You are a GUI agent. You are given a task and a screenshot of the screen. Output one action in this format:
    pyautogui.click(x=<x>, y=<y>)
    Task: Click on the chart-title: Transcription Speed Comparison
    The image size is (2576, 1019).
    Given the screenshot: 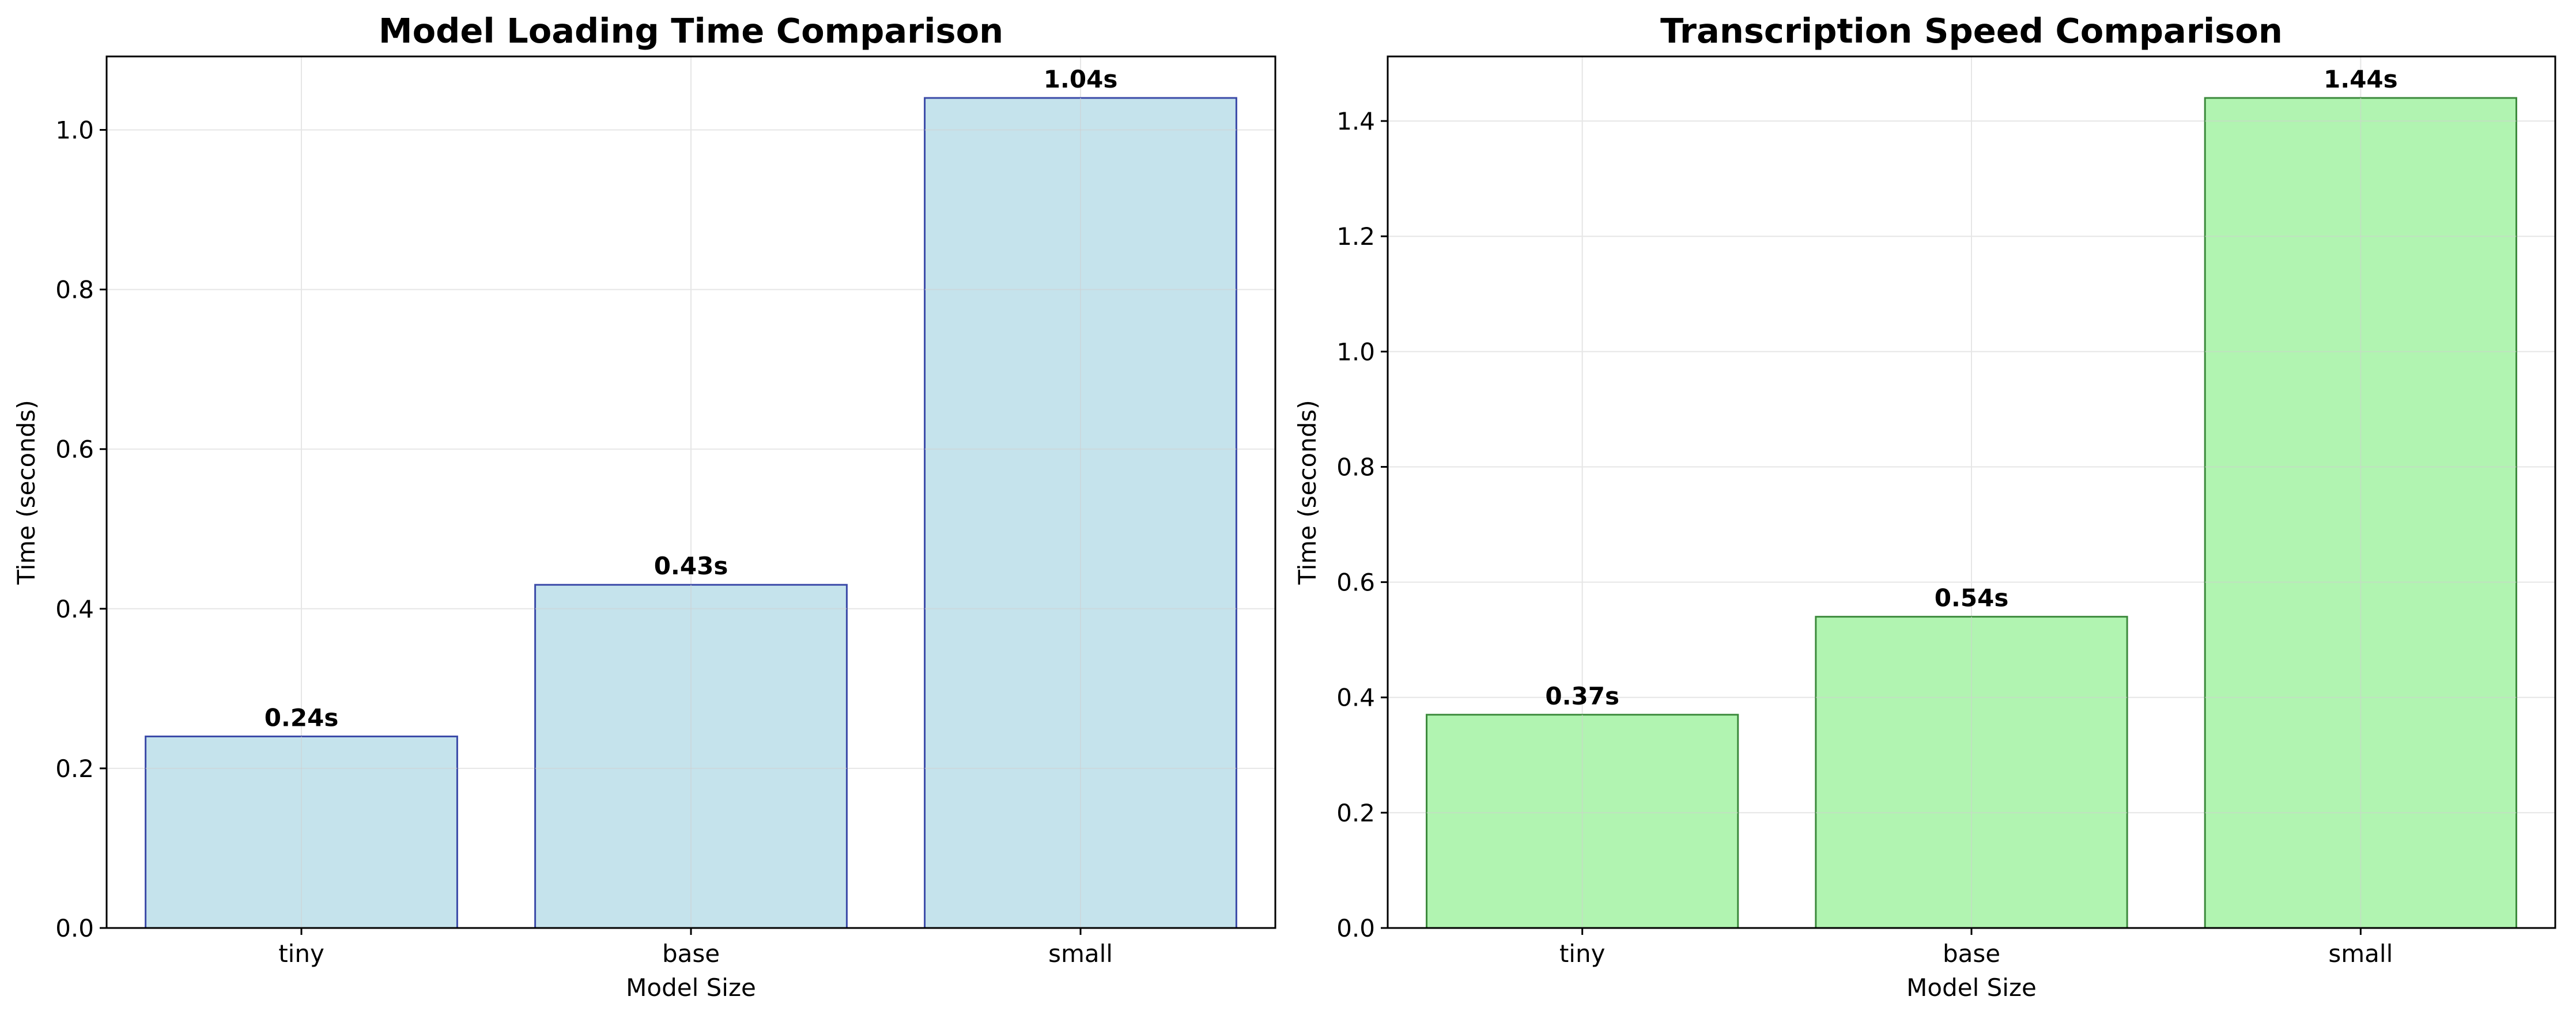 What is the action you would take?
    pyautogui.click(x=1971, y=31)
    